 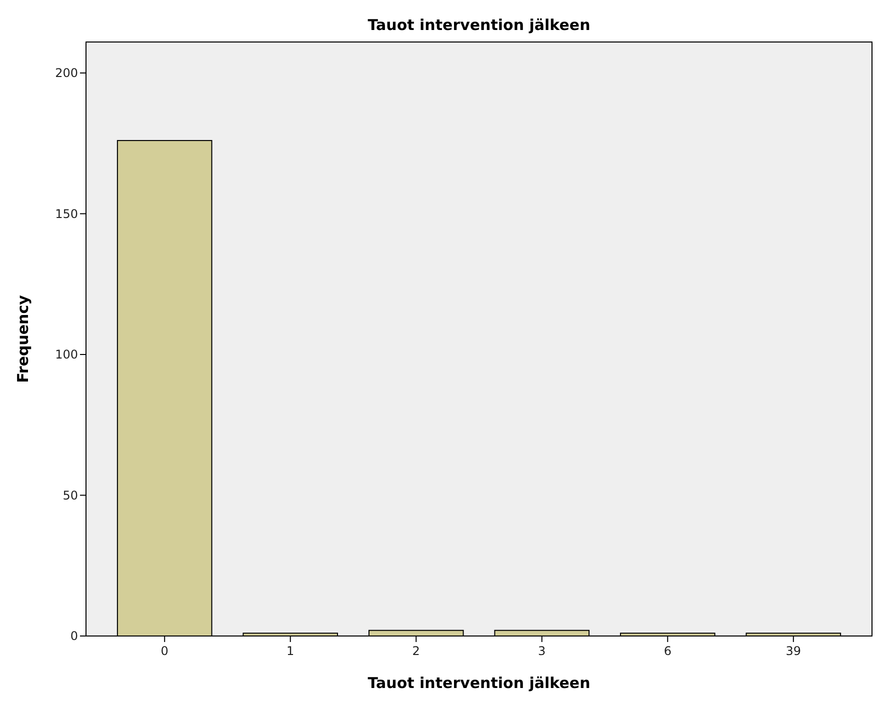 What do you see at coordinates (23, 338) in the screenshot?
I see `y-axis-title: Frequency` at bounding box center [23, 338].